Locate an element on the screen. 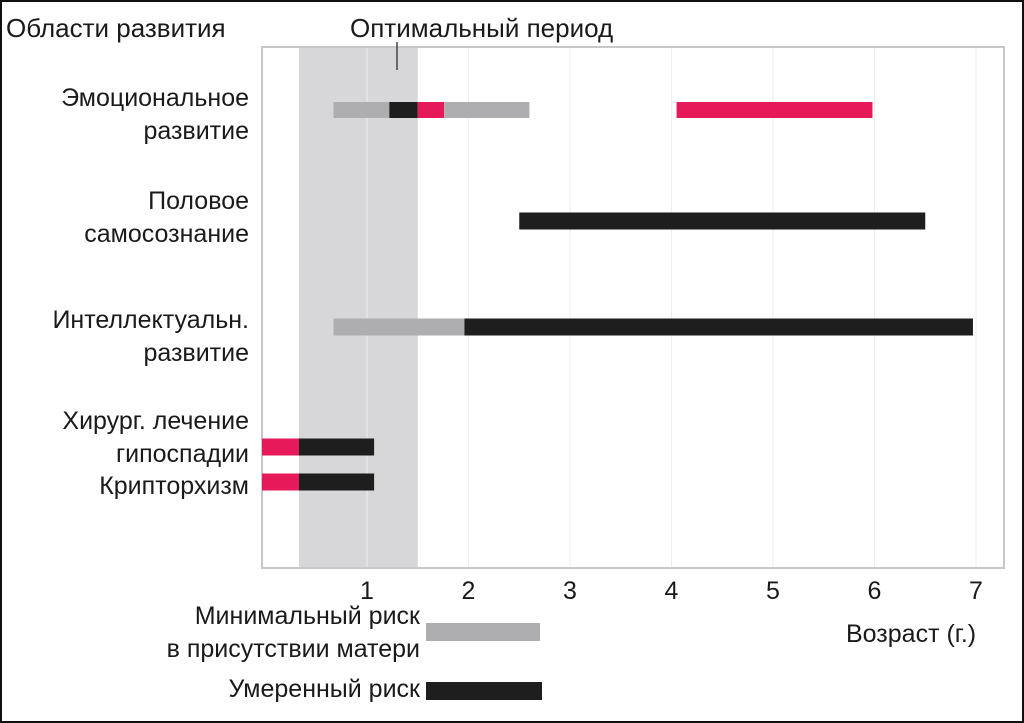  legend-moderate-risk-label: Умеренный риск is located at coordinates (324, 689).